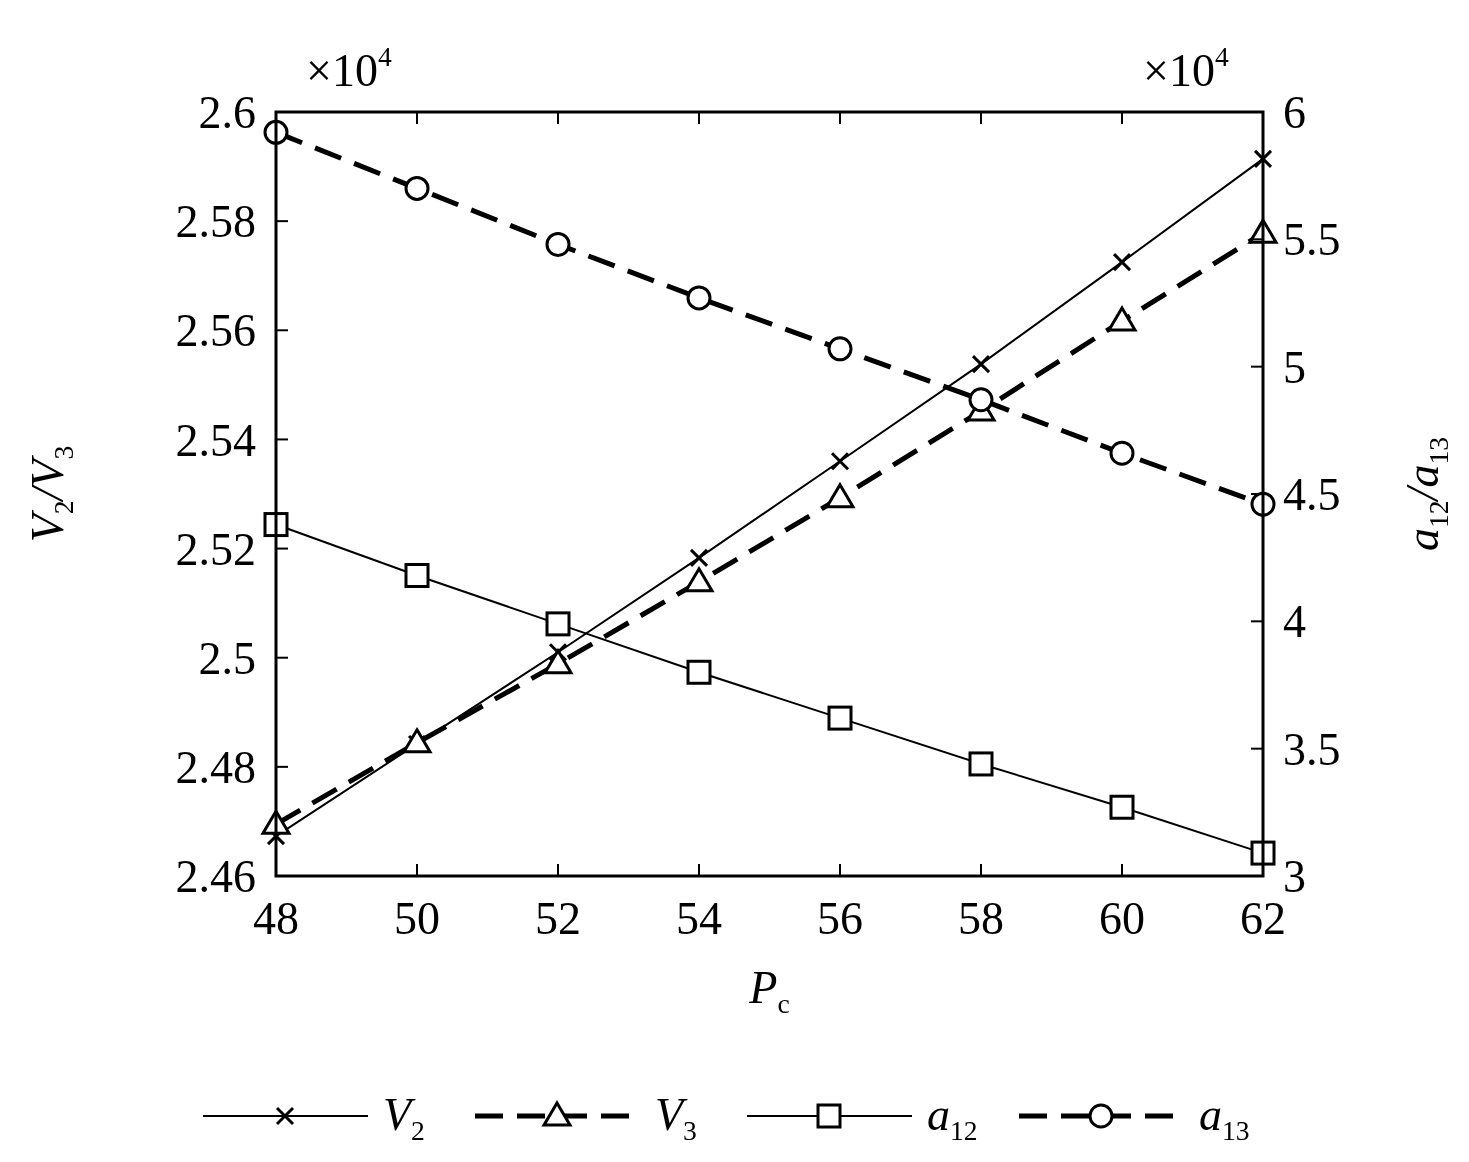  I want to click on y-tick-label: 2.54, so click(215, 440).